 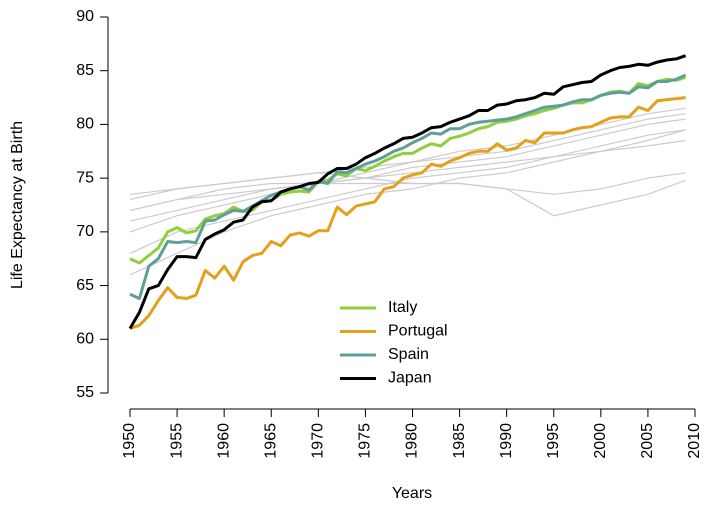 What do you see at coordinates (85, 124) in the screenshot?
I see `y-tick-label: 80` at bounding box center [85, 124].